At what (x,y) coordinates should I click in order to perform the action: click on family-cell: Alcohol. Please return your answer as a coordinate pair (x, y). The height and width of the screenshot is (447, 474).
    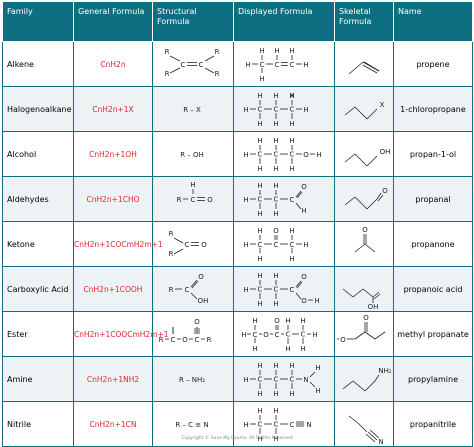
    Looking at the image, I should click on (38, 154).